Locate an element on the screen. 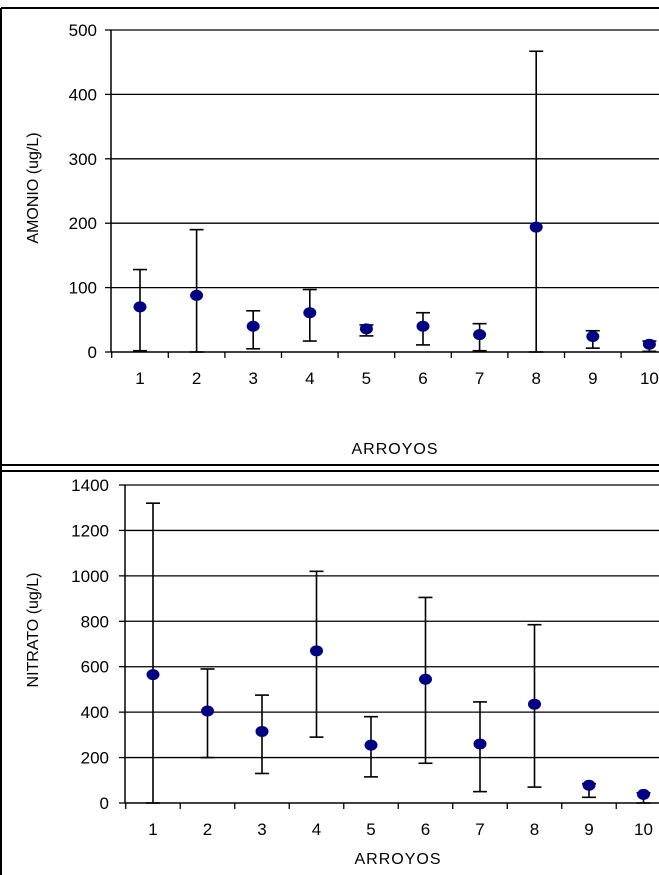 The height and width of the screenshot is (875, 659). y-tick-label: 600 is located at coordinates (95, 667).